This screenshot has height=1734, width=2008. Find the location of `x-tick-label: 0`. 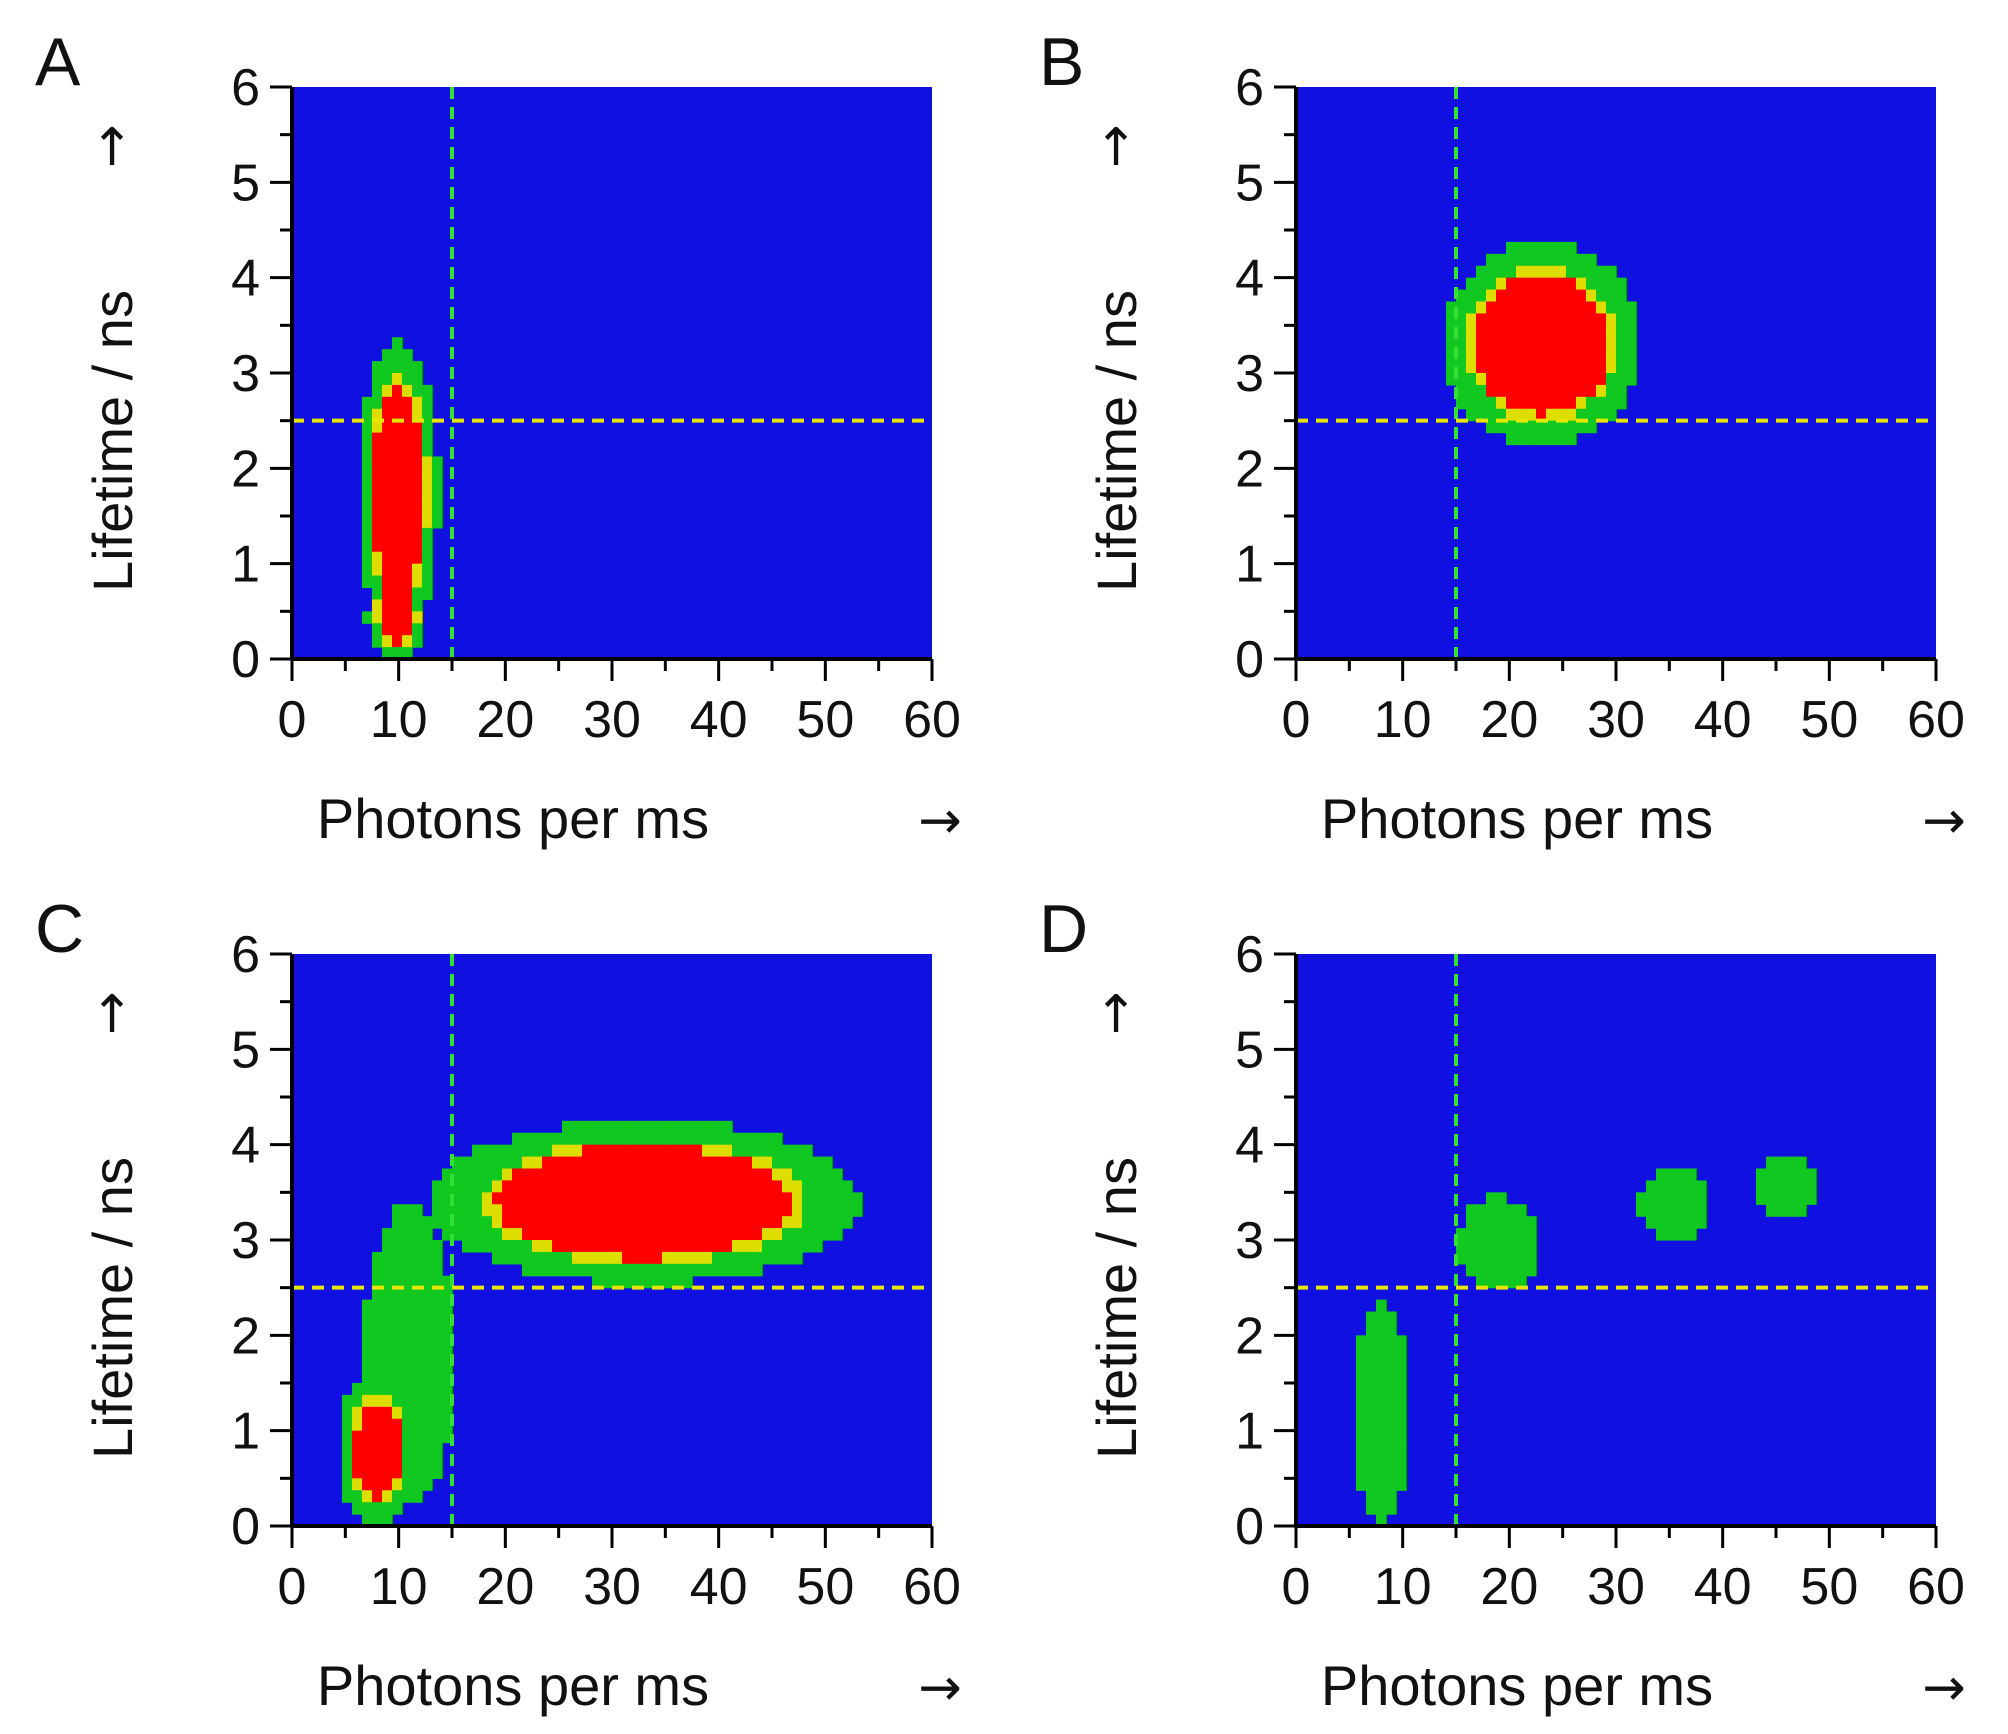

x-tick-label: 0 is located at coordinates (1296, 720).